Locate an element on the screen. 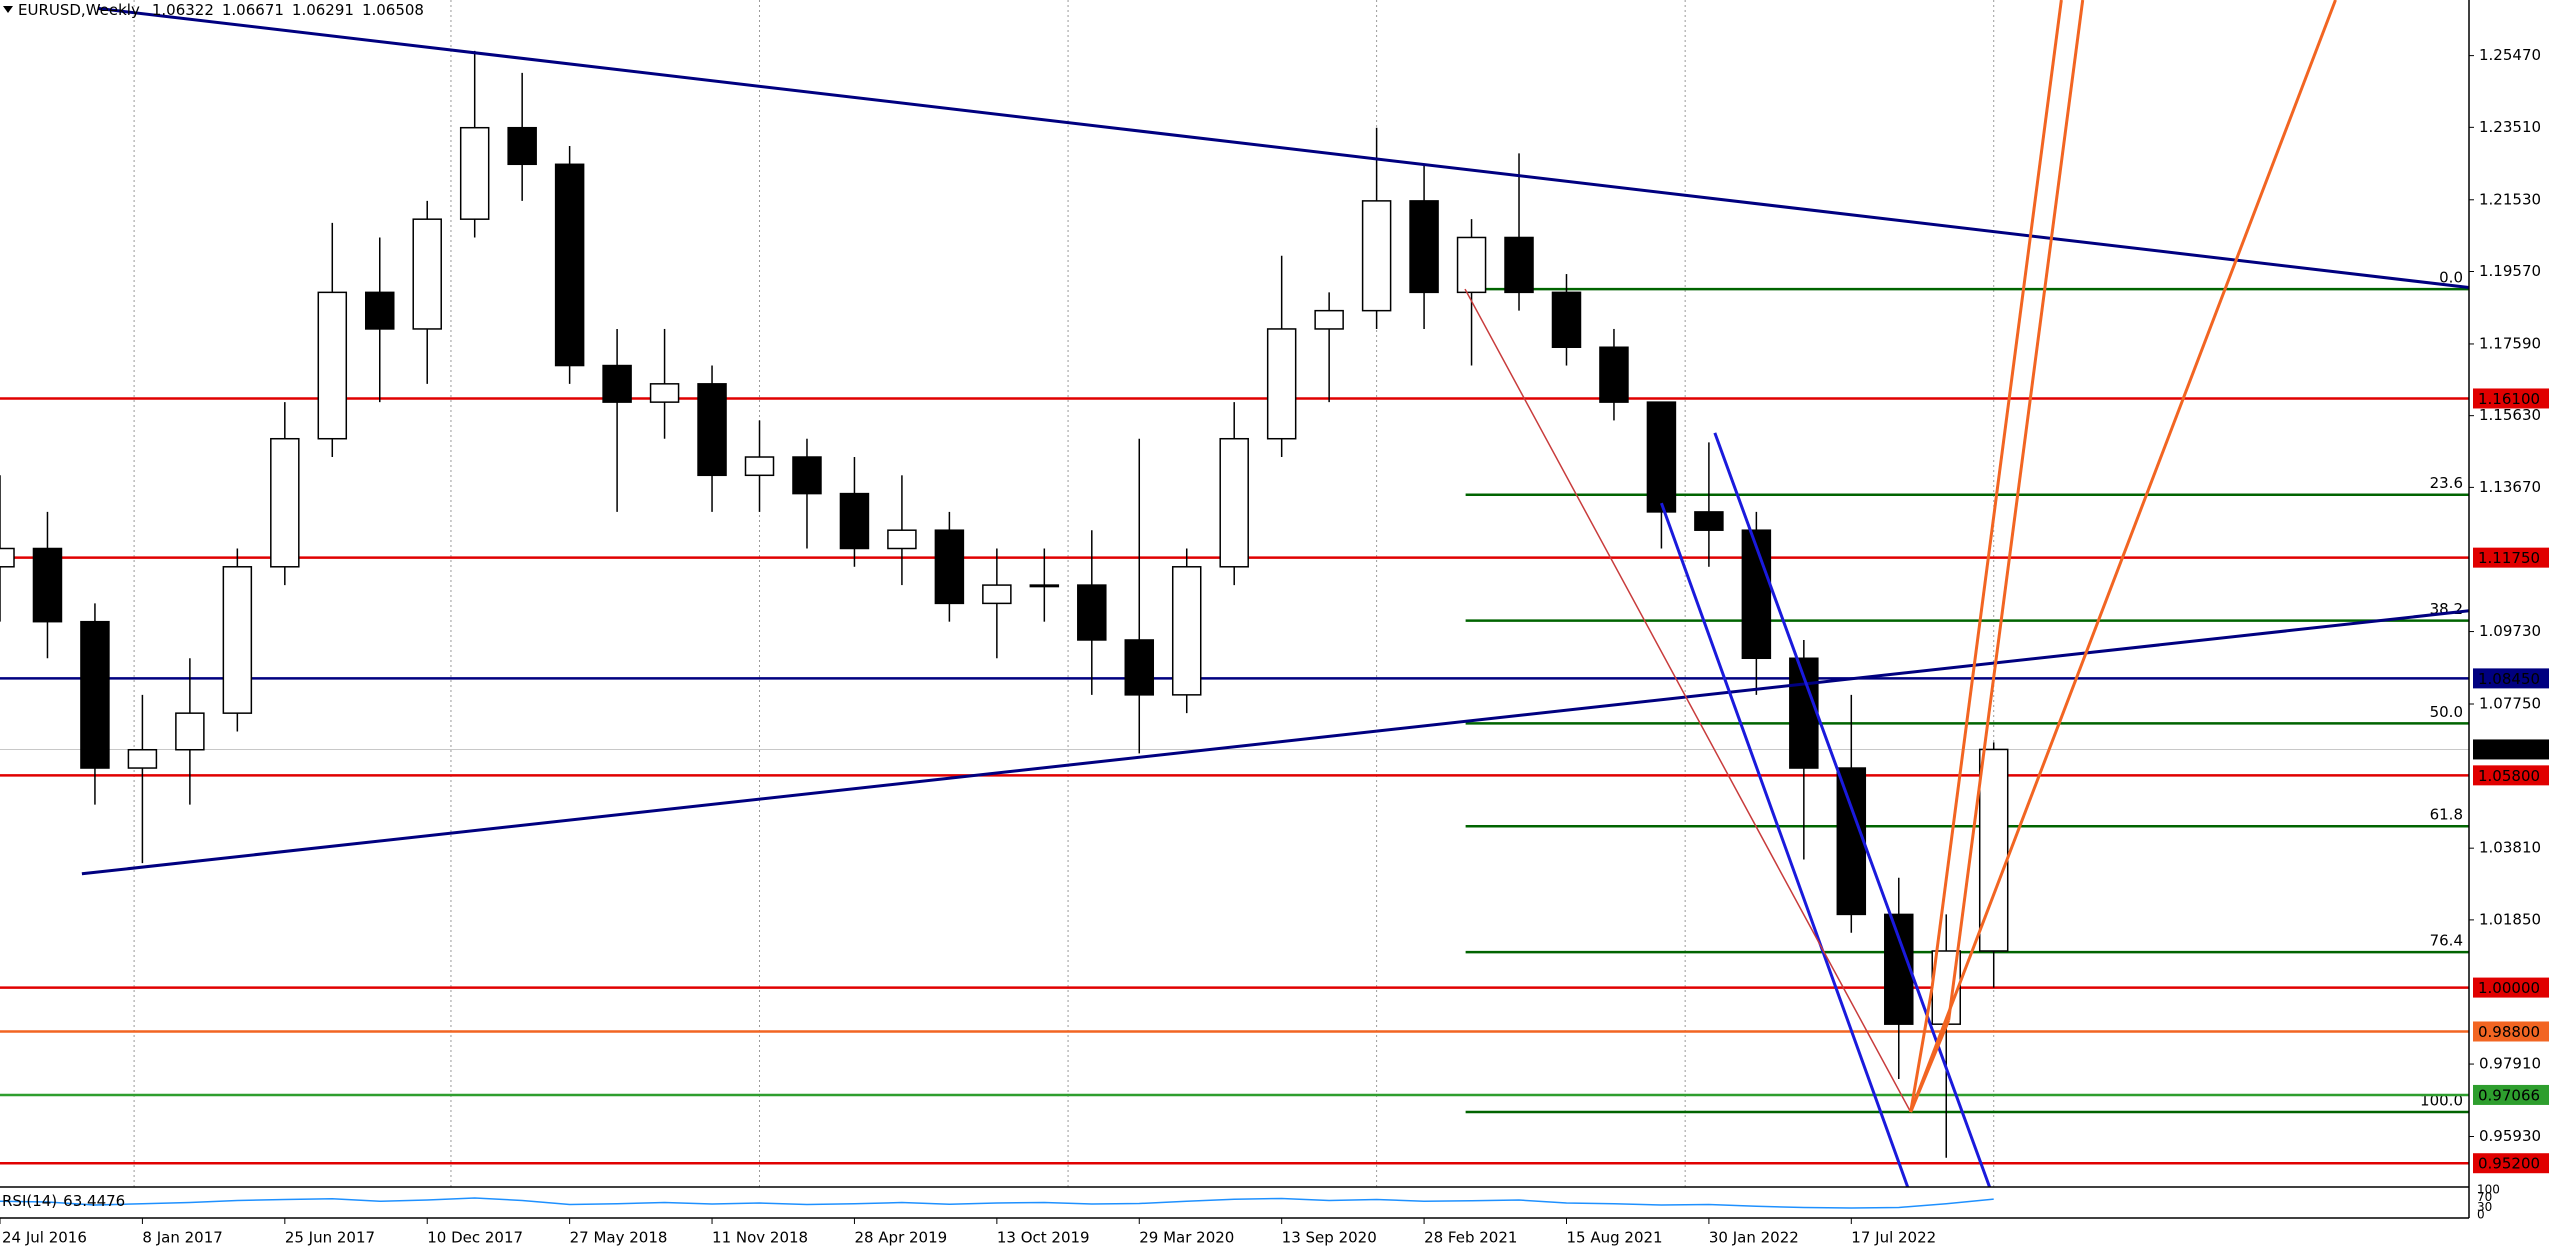 The image size is (2560, 1247). level-label: 1.06508 is located at coordinates (2509, 750).